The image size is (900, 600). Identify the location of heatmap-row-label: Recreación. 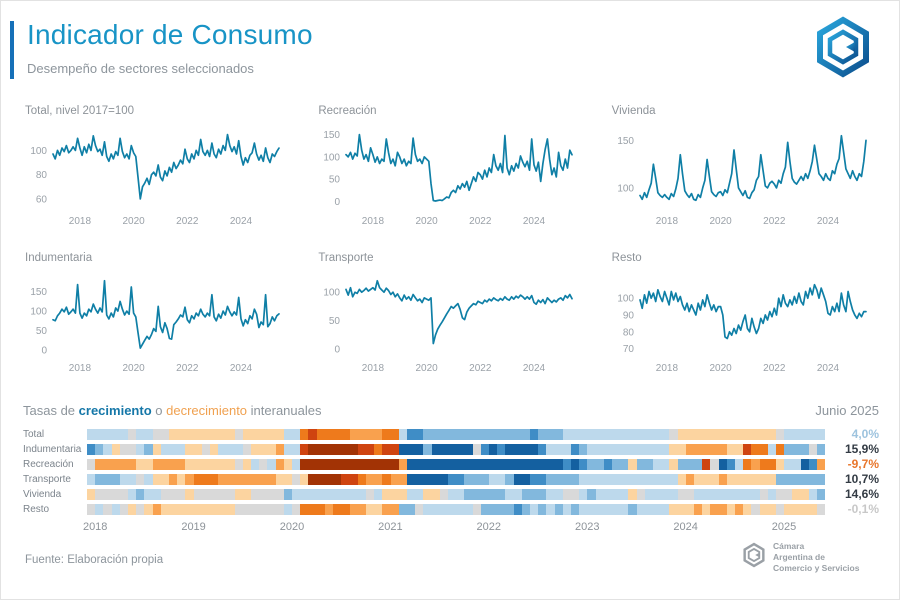
(48, 464).